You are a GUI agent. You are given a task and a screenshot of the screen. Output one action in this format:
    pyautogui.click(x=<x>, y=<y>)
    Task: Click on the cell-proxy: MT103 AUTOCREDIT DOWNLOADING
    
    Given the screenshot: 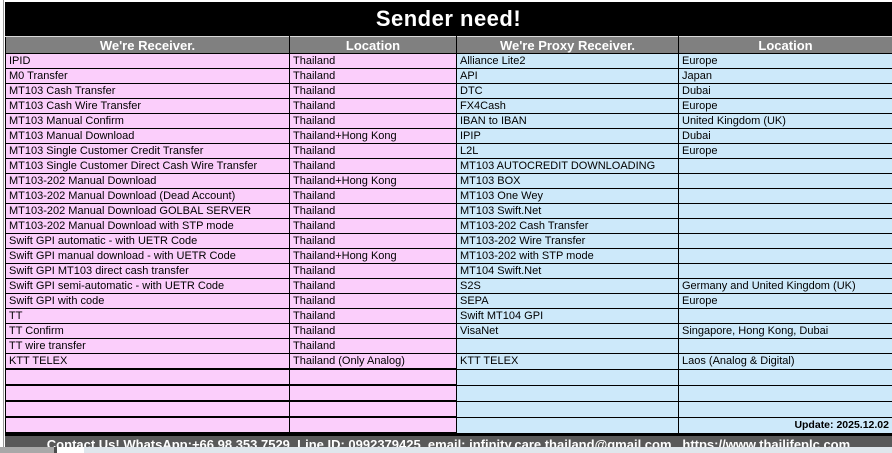 What is the action you would take?
    pyautogui.click(x=567, y=166)
    